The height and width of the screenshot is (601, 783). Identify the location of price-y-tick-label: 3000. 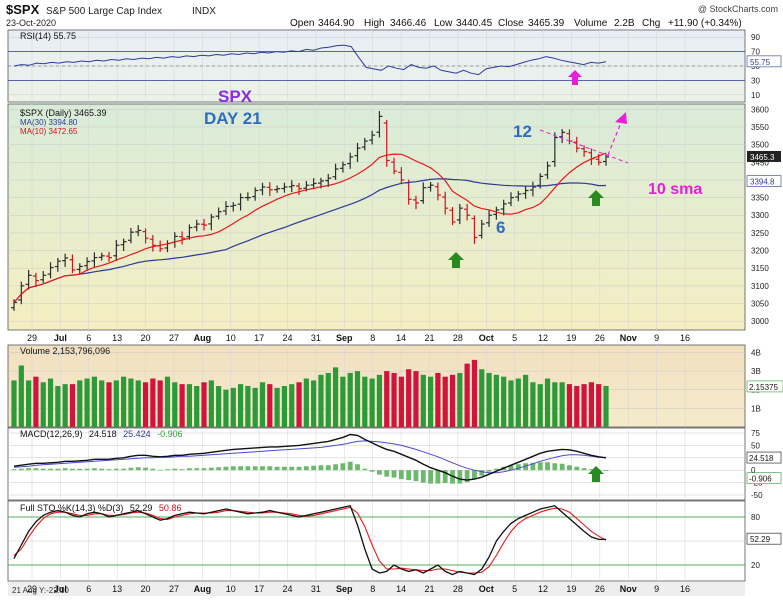
(760, 321).